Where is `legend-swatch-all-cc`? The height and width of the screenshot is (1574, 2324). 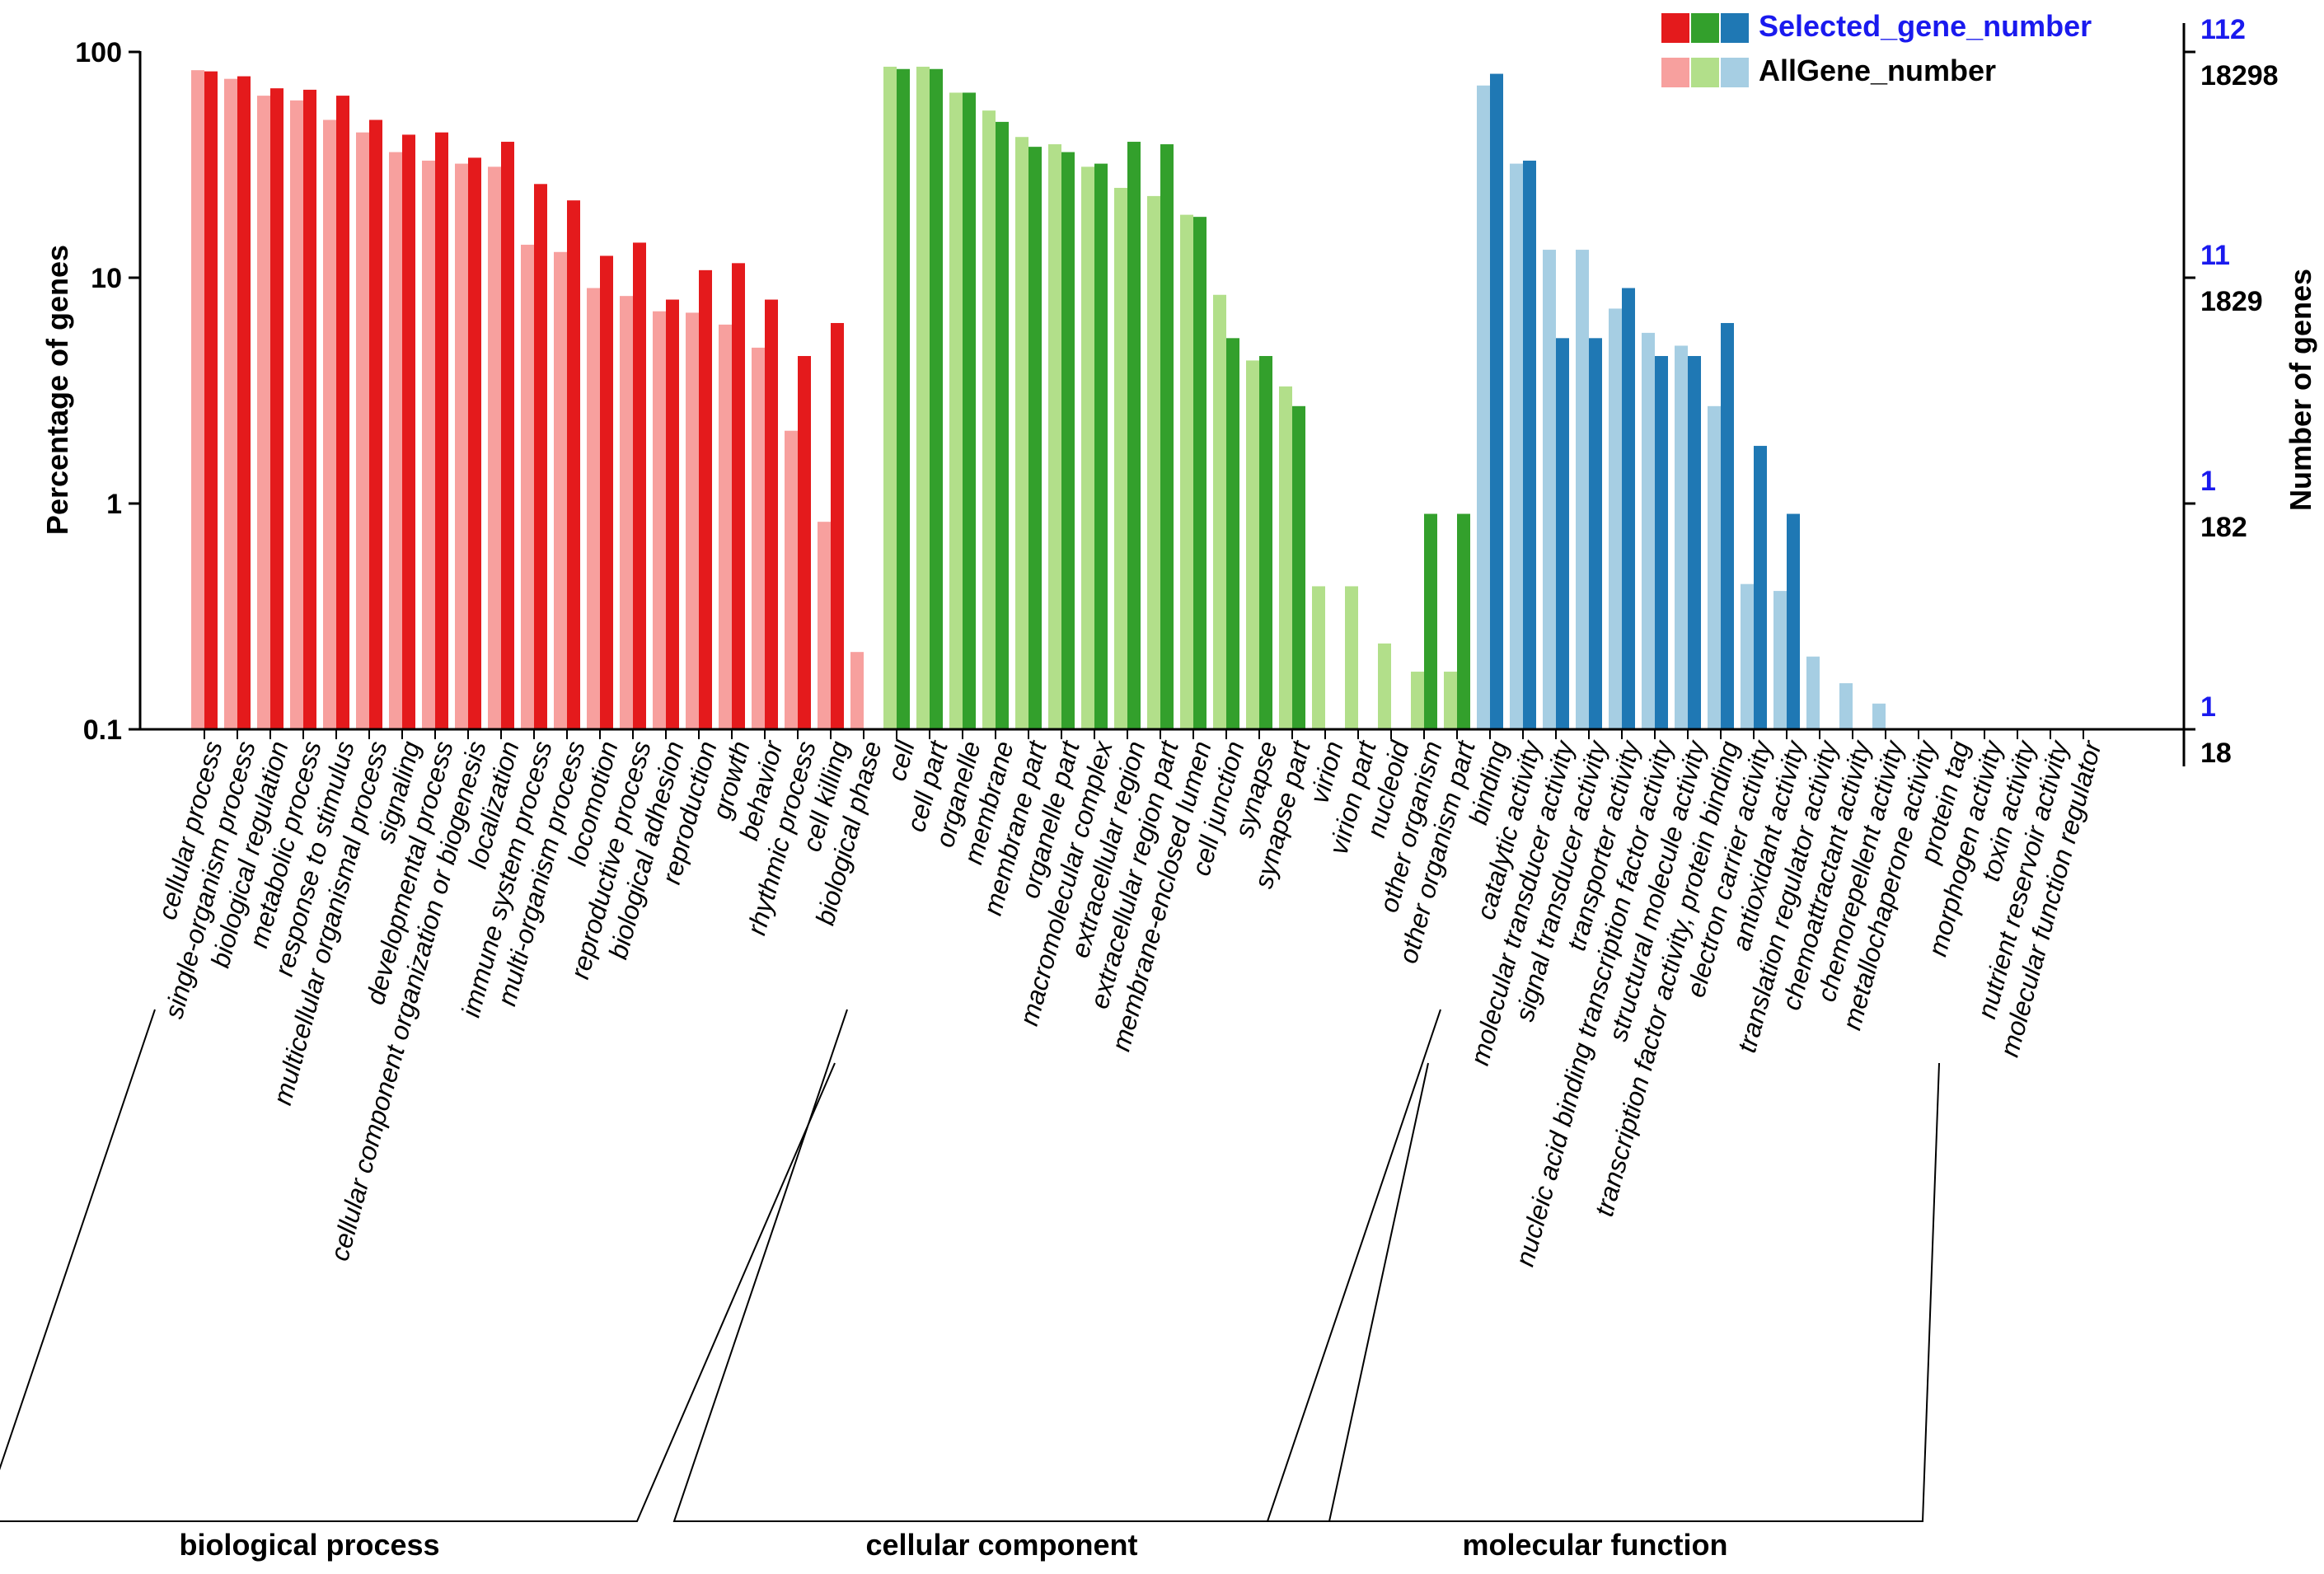
legend-swatch-all-cc is located at coordinates (1705, 72).